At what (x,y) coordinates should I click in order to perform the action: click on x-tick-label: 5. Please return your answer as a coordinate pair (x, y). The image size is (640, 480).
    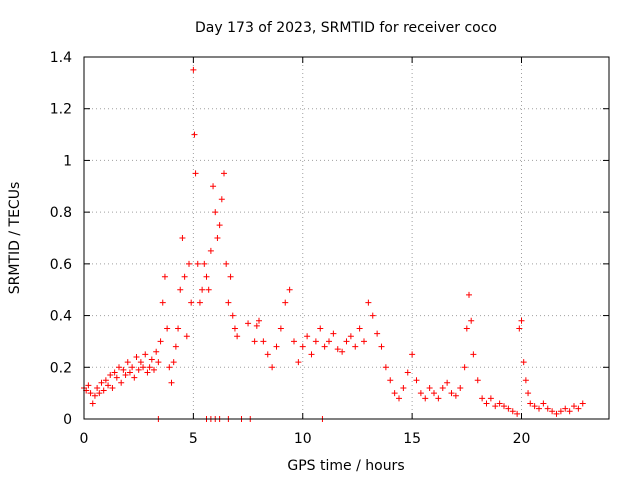
    Looking at the image, I should click on (193, 439).